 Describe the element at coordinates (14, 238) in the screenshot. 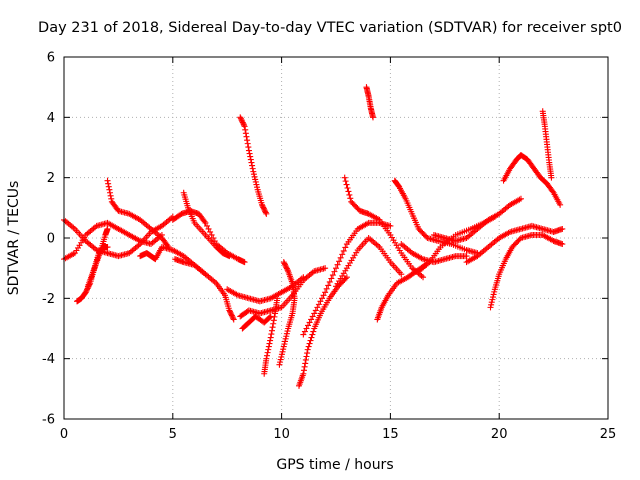

I see `y-axis-label: SDTVAR / TECUs` at that location.